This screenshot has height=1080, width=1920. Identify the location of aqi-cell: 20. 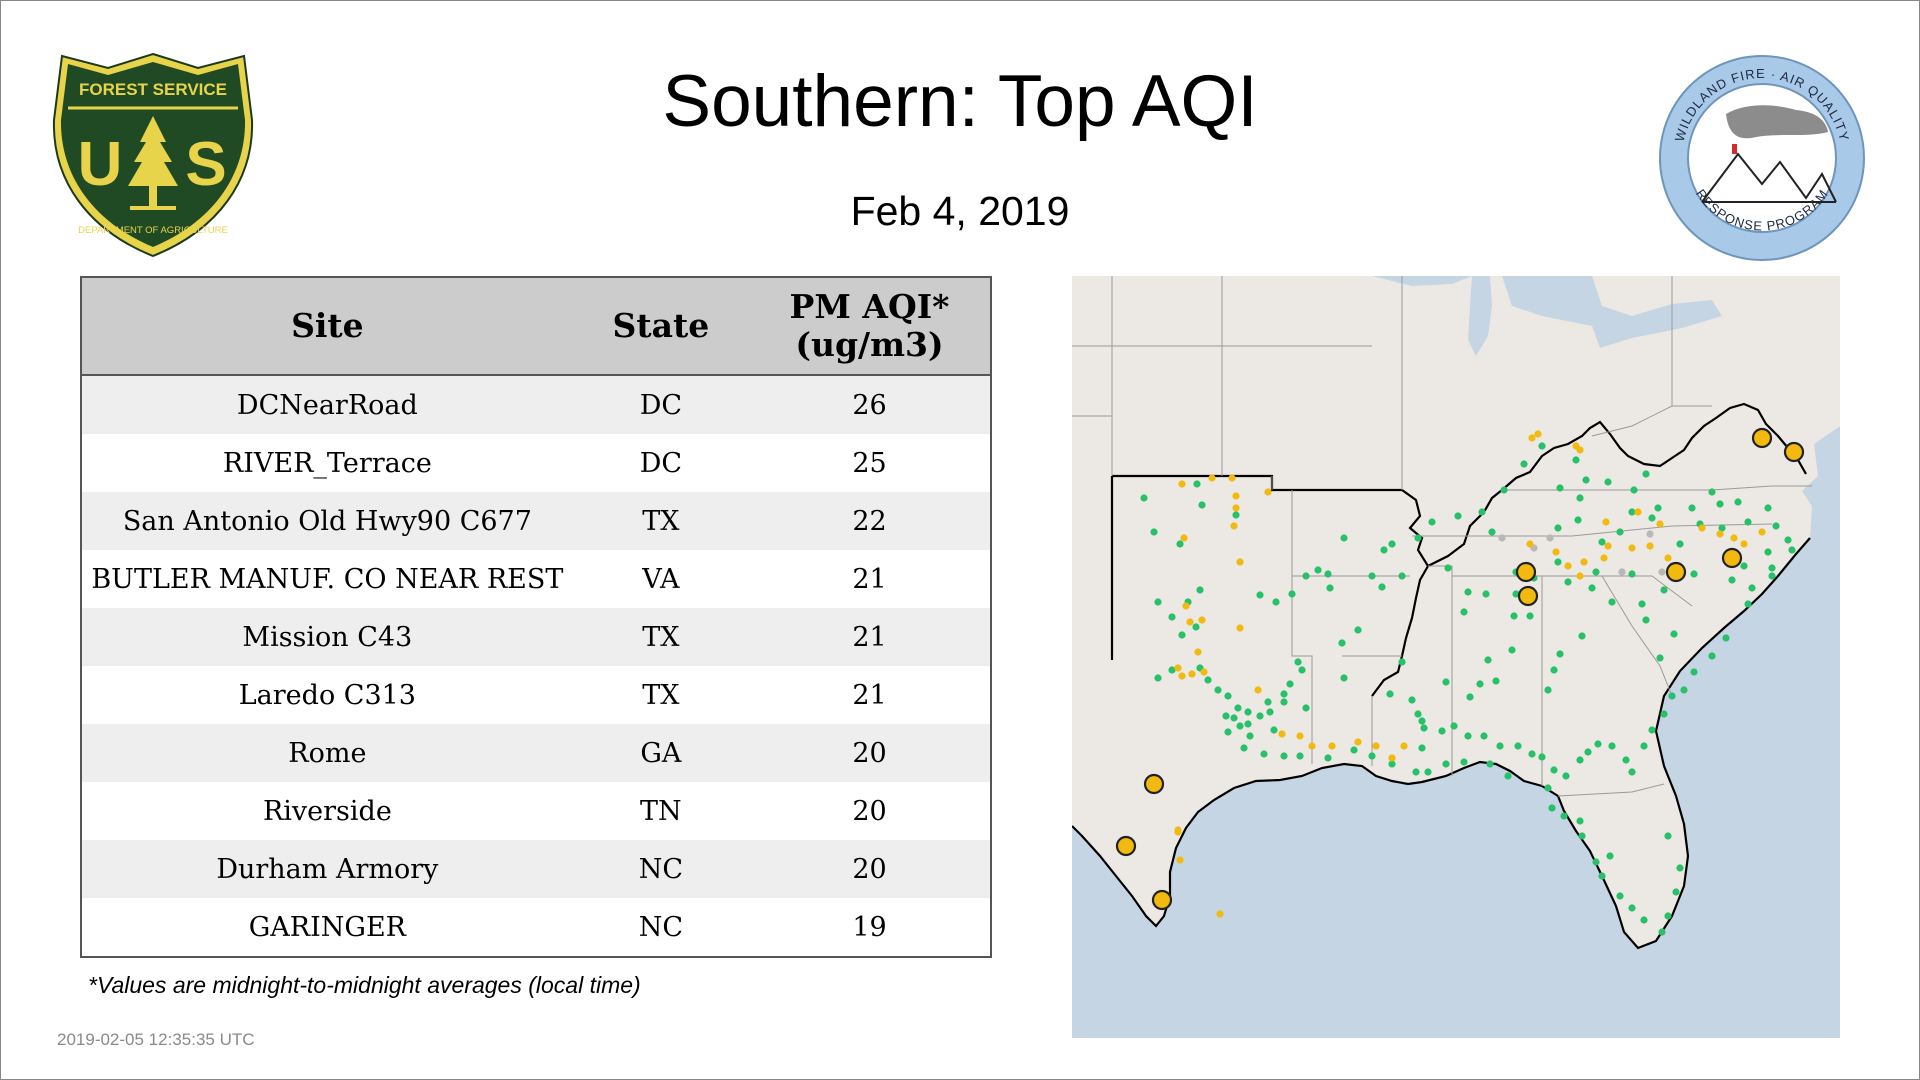
(870, 753).